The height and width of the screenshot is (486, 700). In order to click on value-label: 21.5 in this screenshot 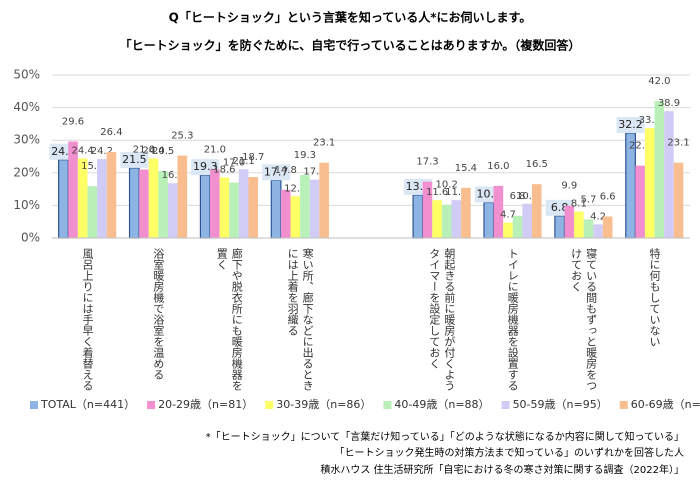, I will do `click(134, 159)`.